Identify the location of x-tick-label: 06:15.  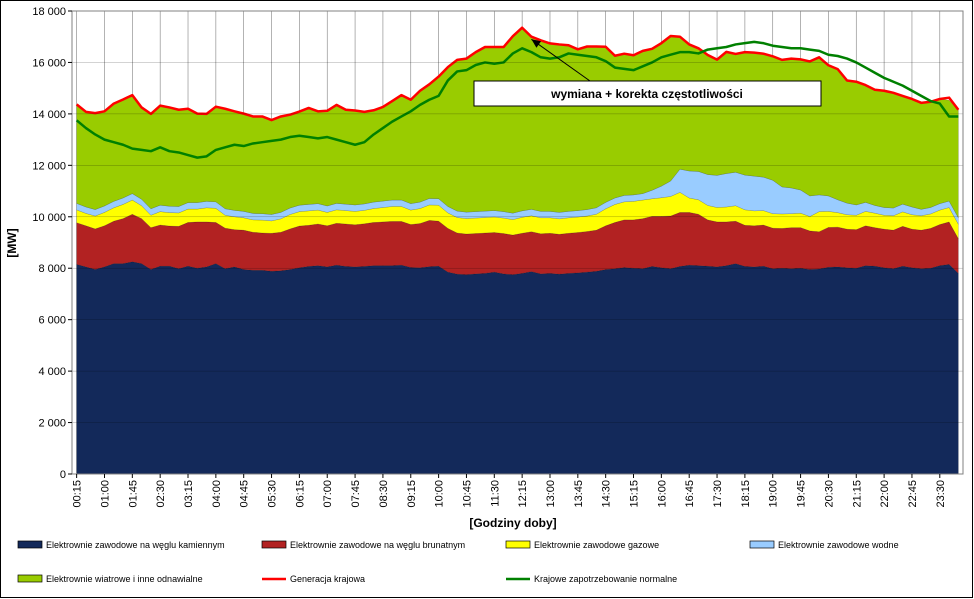
(300, 494).